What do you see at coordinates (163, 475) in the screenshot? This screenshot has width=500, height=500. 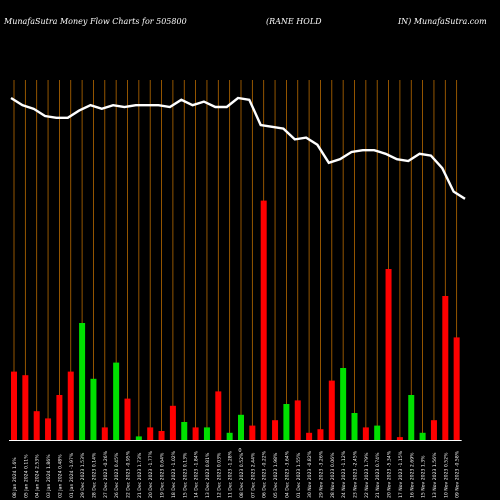 I see `x-tick-label: 19 Dec 2023 0.64%` at bounding box center [163, 475].